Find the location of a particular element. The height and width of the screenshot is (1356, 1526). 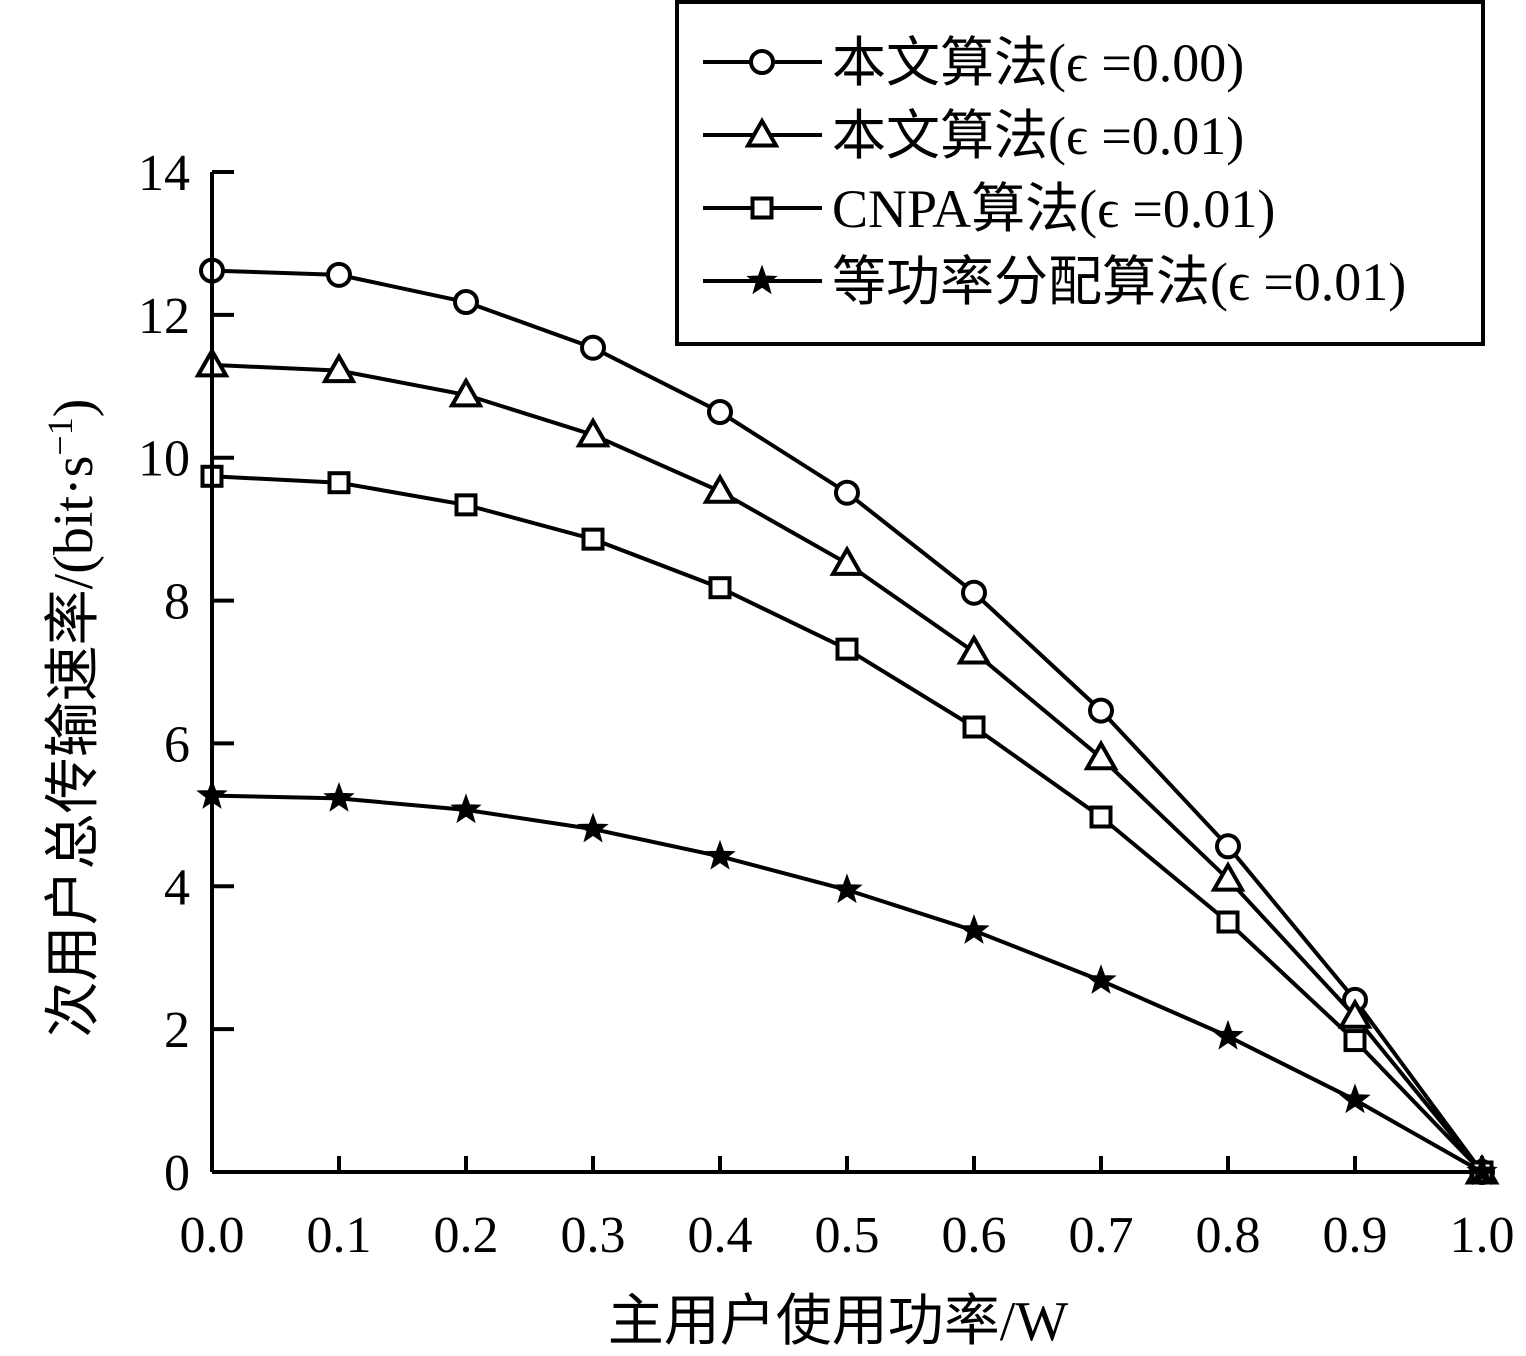

legend-label: 本文算法(ϵ =0.00) is located at coordinates (1038, 63).